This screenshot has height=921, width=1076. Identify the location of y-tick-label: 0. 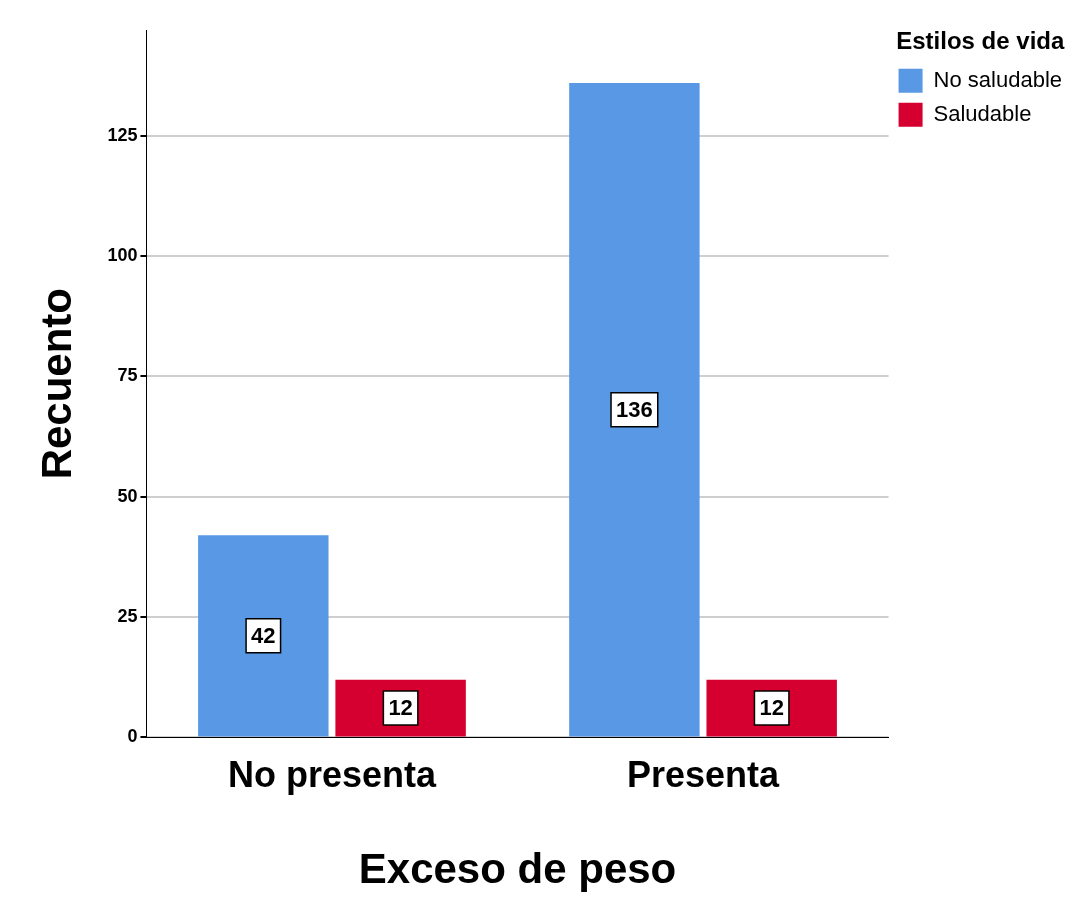
(132, 736).